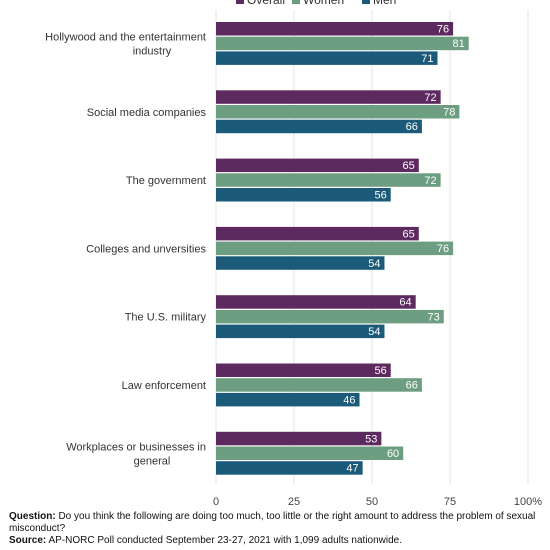  Describe the element at coordinates (430, 181) in the screenshot. I see `bar-value-the-government-women: 72` at that location.